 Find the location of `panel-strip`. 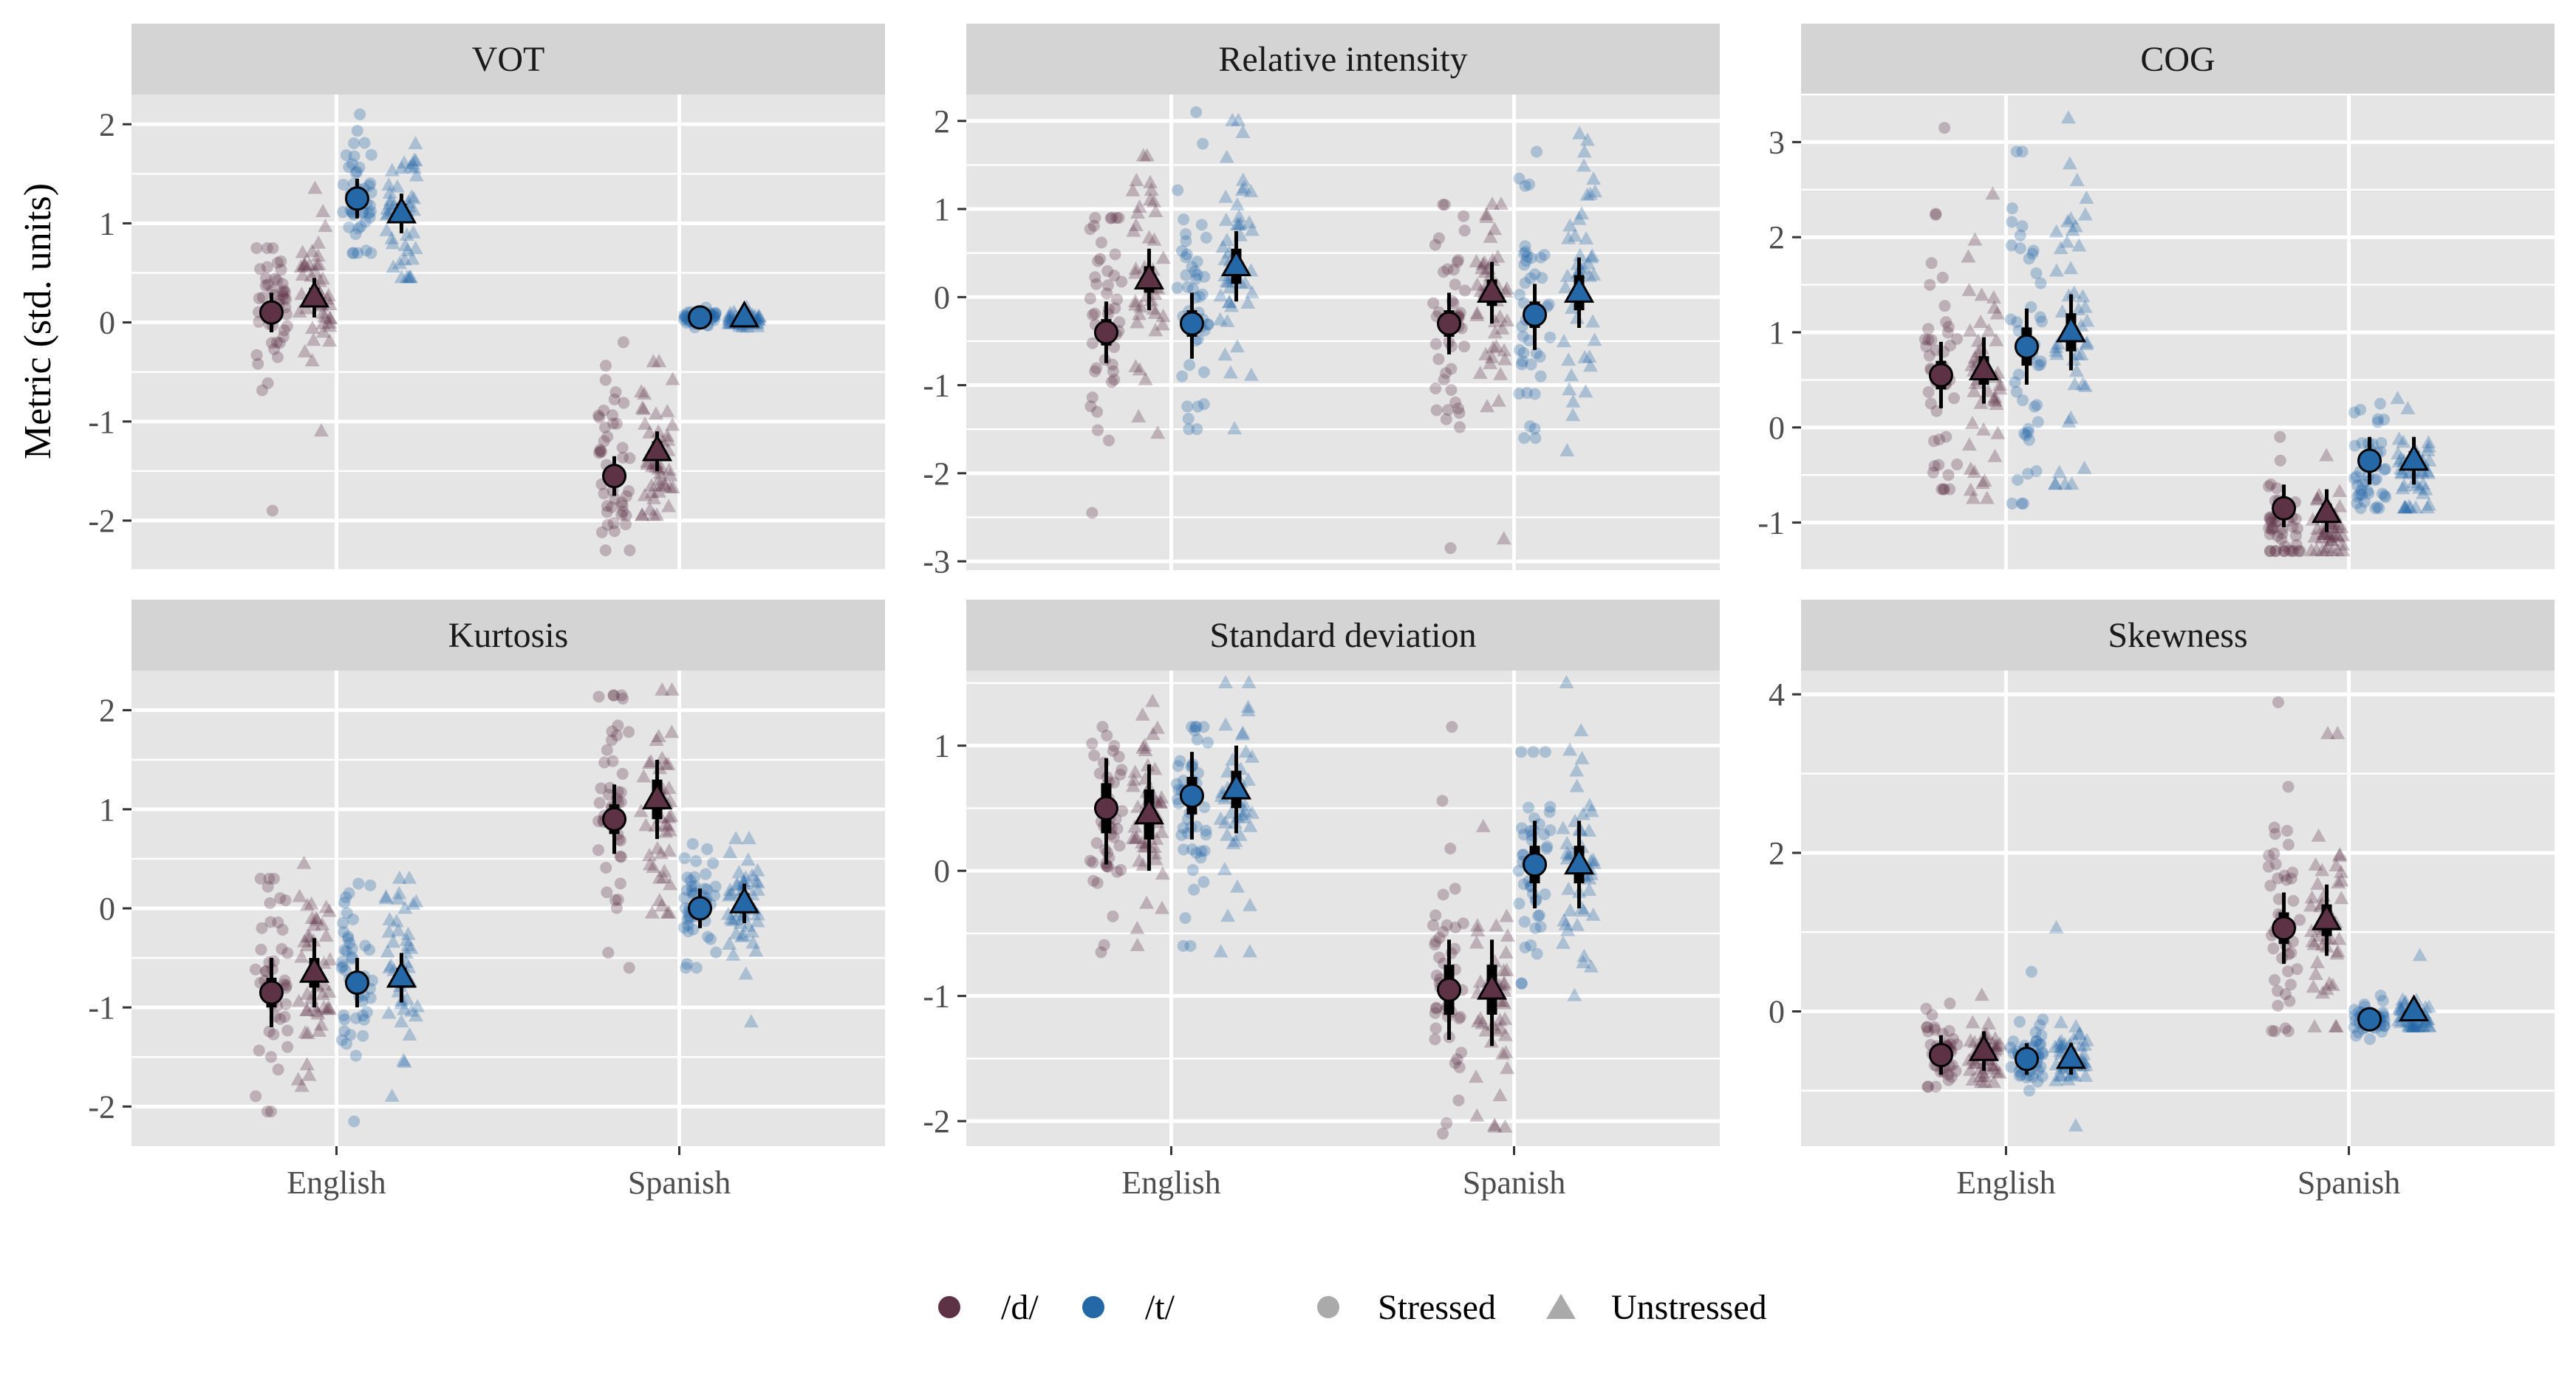

panel-strip is located at coordinates (508, 60).